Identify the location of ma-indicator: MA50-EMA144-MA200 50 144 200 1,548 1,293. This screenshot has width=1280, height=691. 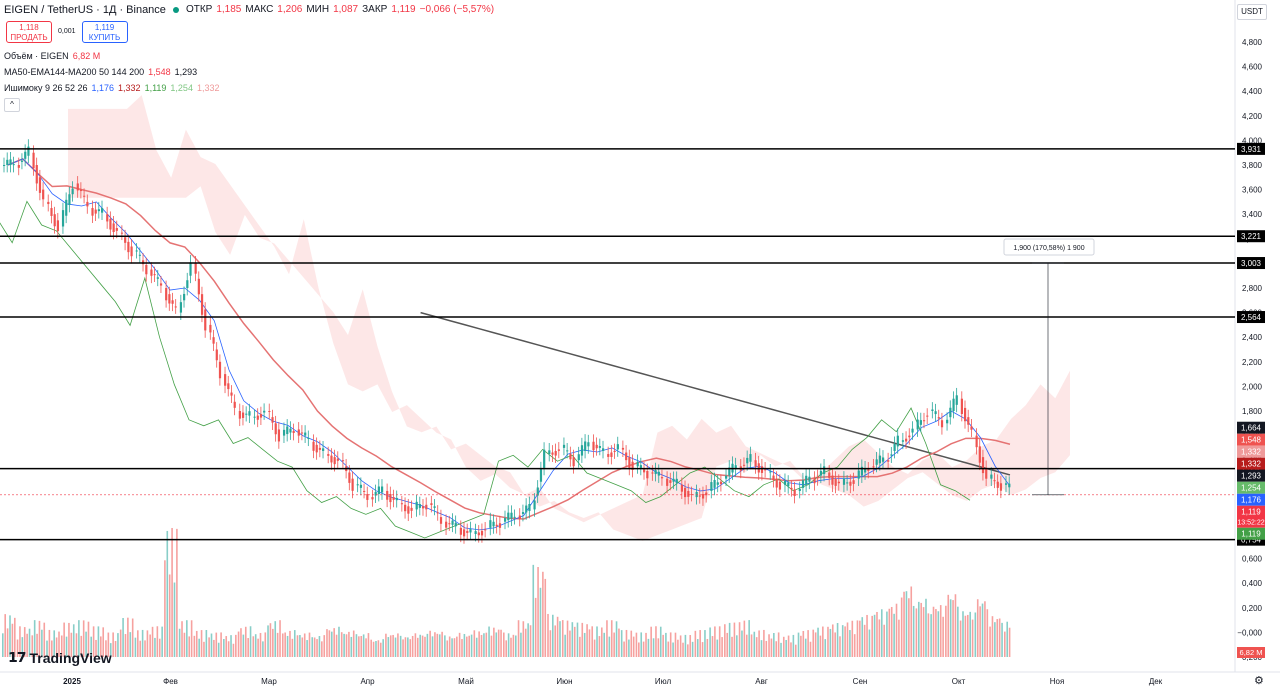
(249, 72).